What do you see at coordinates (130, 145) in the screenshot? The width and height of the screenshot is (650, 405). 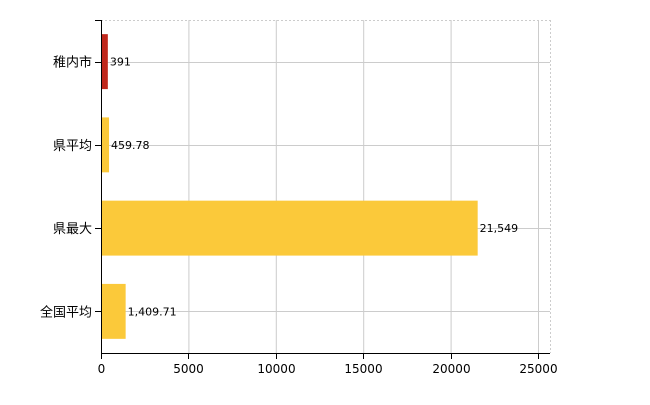 I see `data-label-1: 459.78` at bounding box center [130, 145].